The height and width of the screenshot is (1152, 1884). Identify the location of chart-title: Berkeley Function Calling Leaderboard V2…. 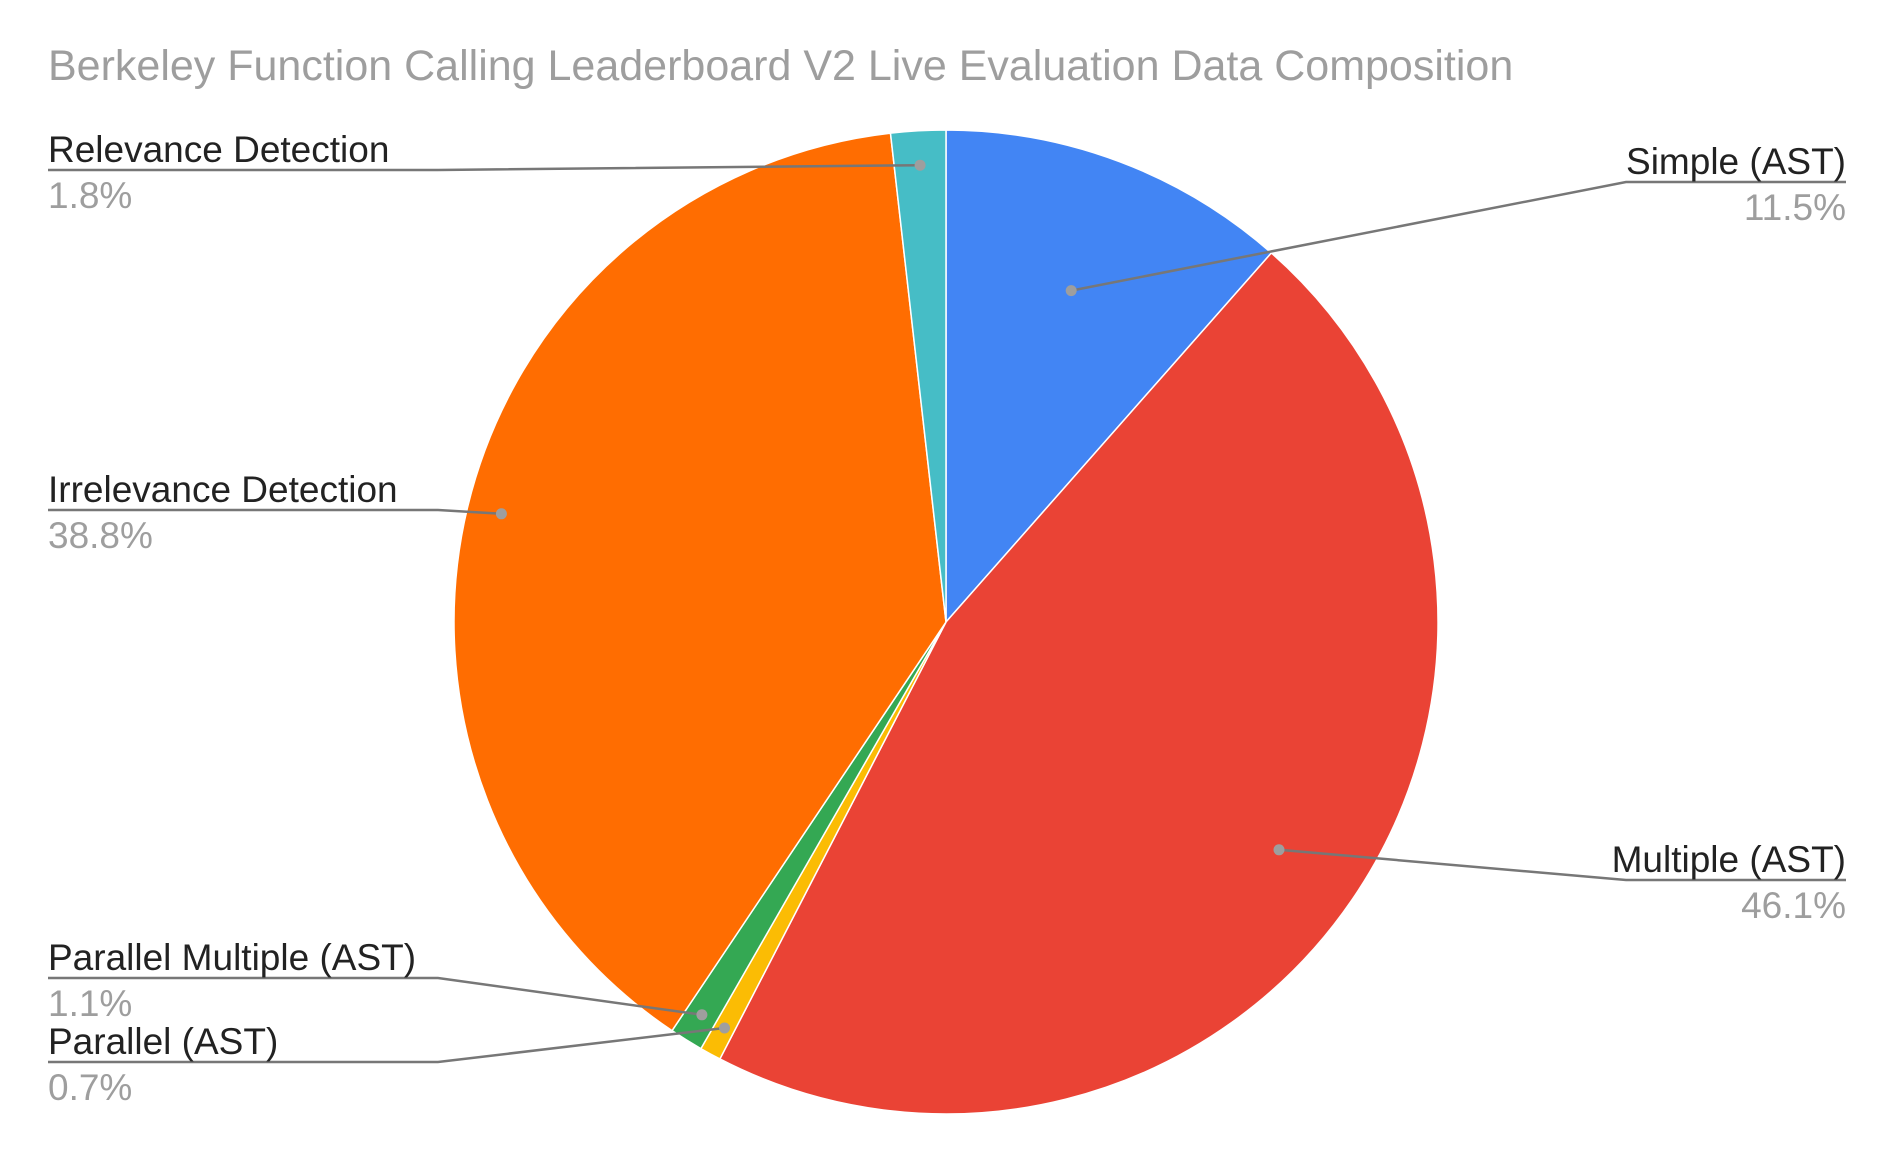
(780, 66).